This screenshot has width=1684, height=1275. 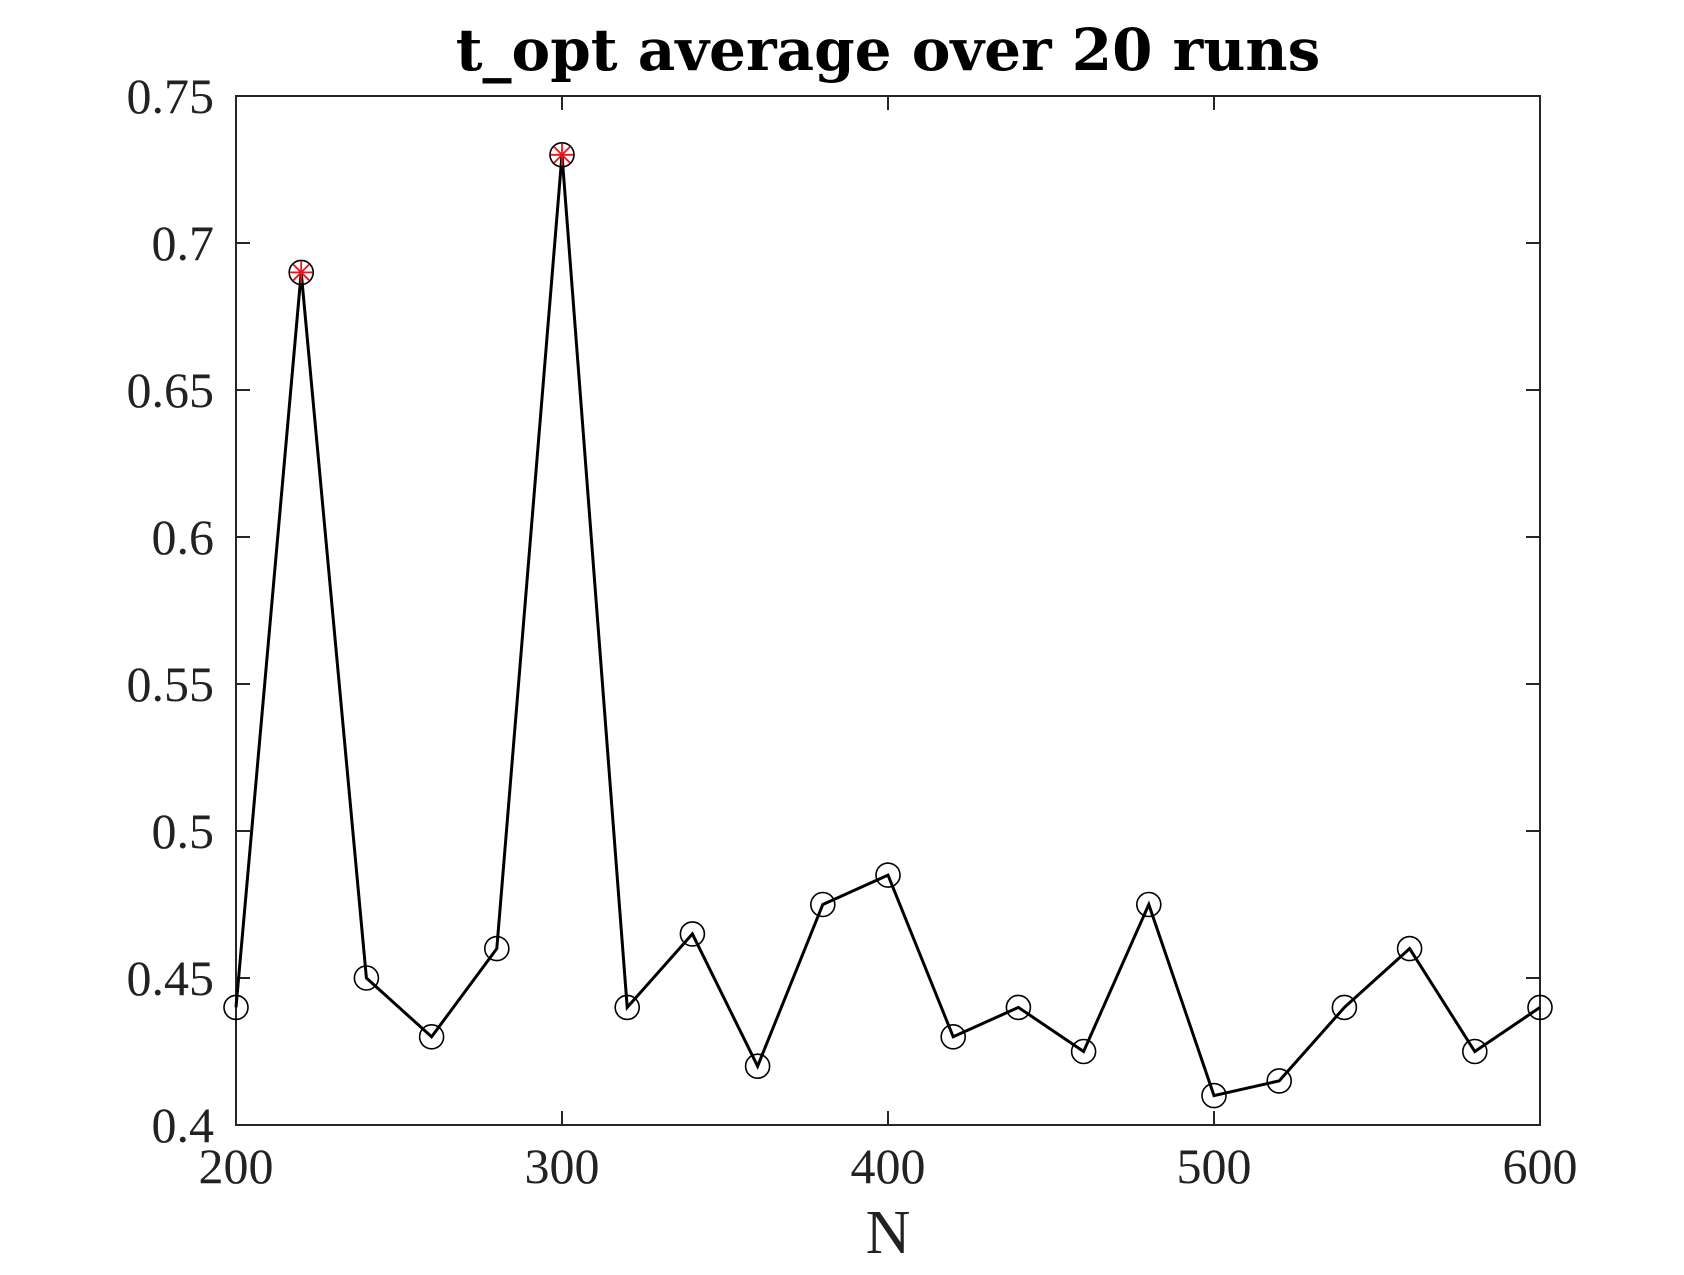 What do you see at coordinates (183, 243) in the screenshot?
I see `y-tick-label: 0.7` at bounding box center [183, 243].